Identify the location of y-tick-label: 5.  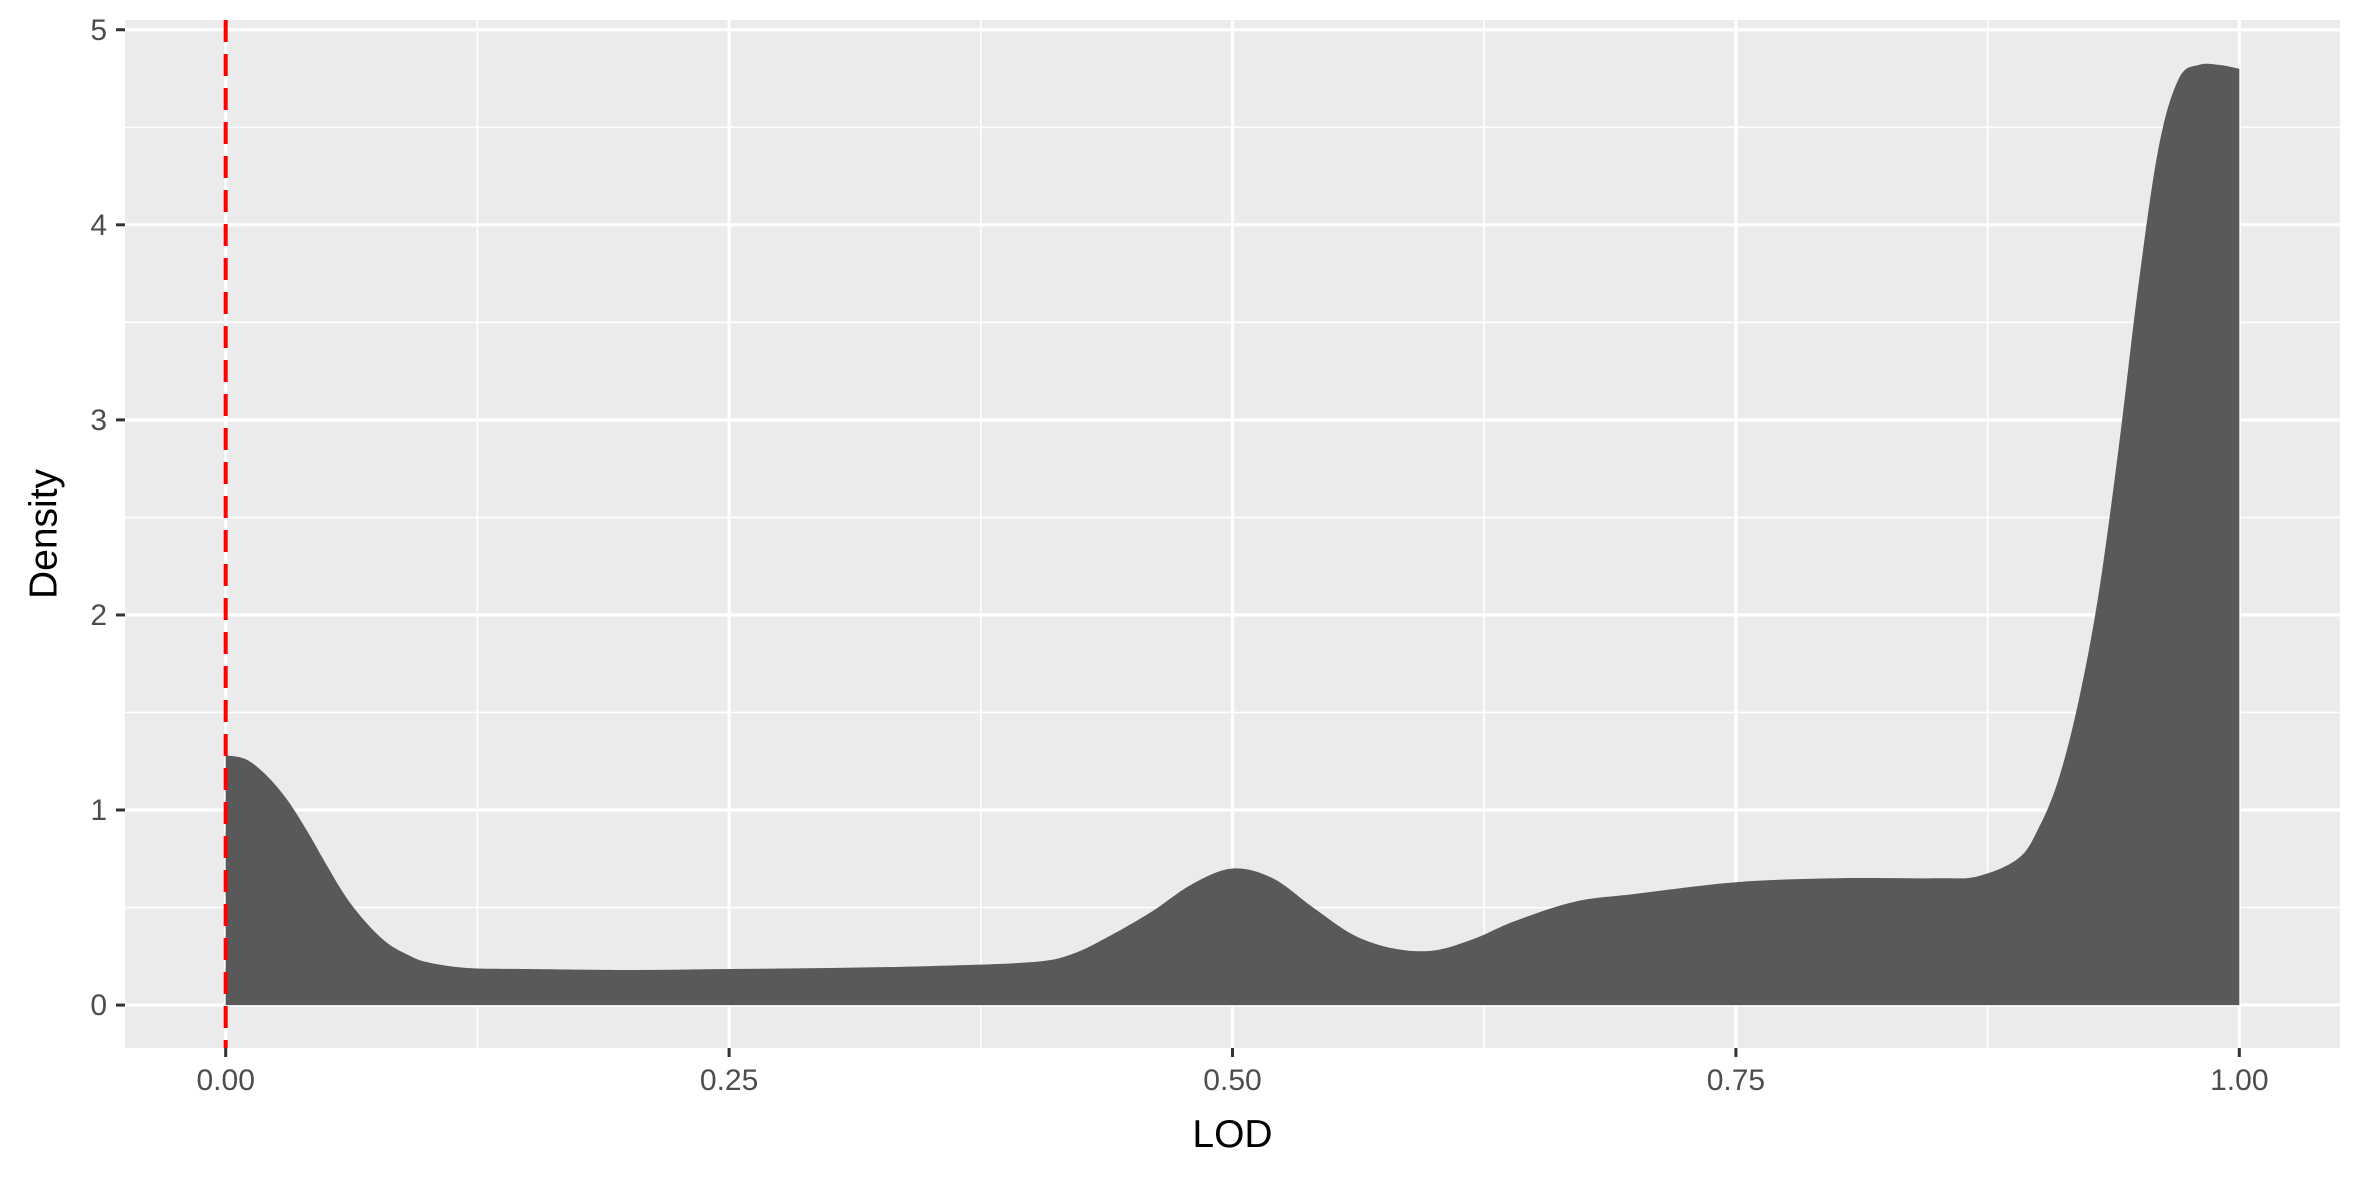
(98, 30).